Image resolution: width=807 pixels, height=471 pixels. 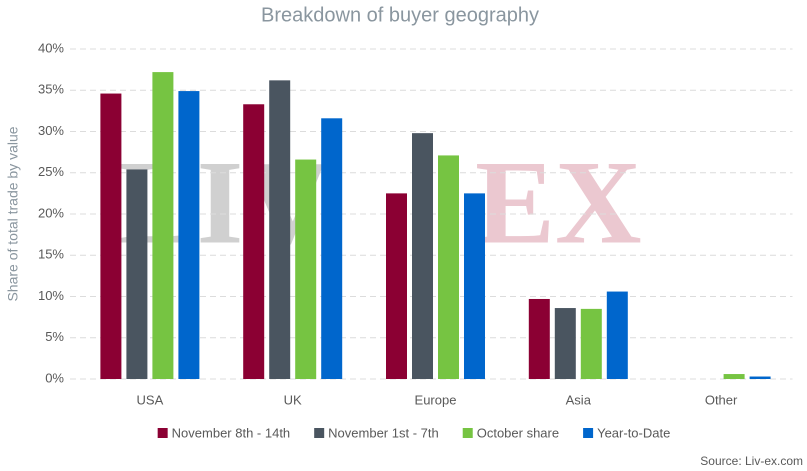 What do you see at coordinates (54, 336) in the screenshot?
I see `y-tick-label: 5%` at bounding box center [54, 336].